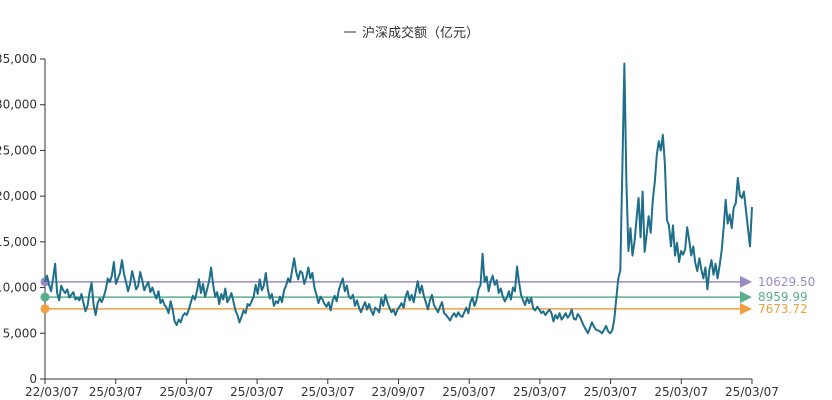 The image size is (832, 400). I want to click on legend: 沪深成交额（亿元）, so click(411, 33).